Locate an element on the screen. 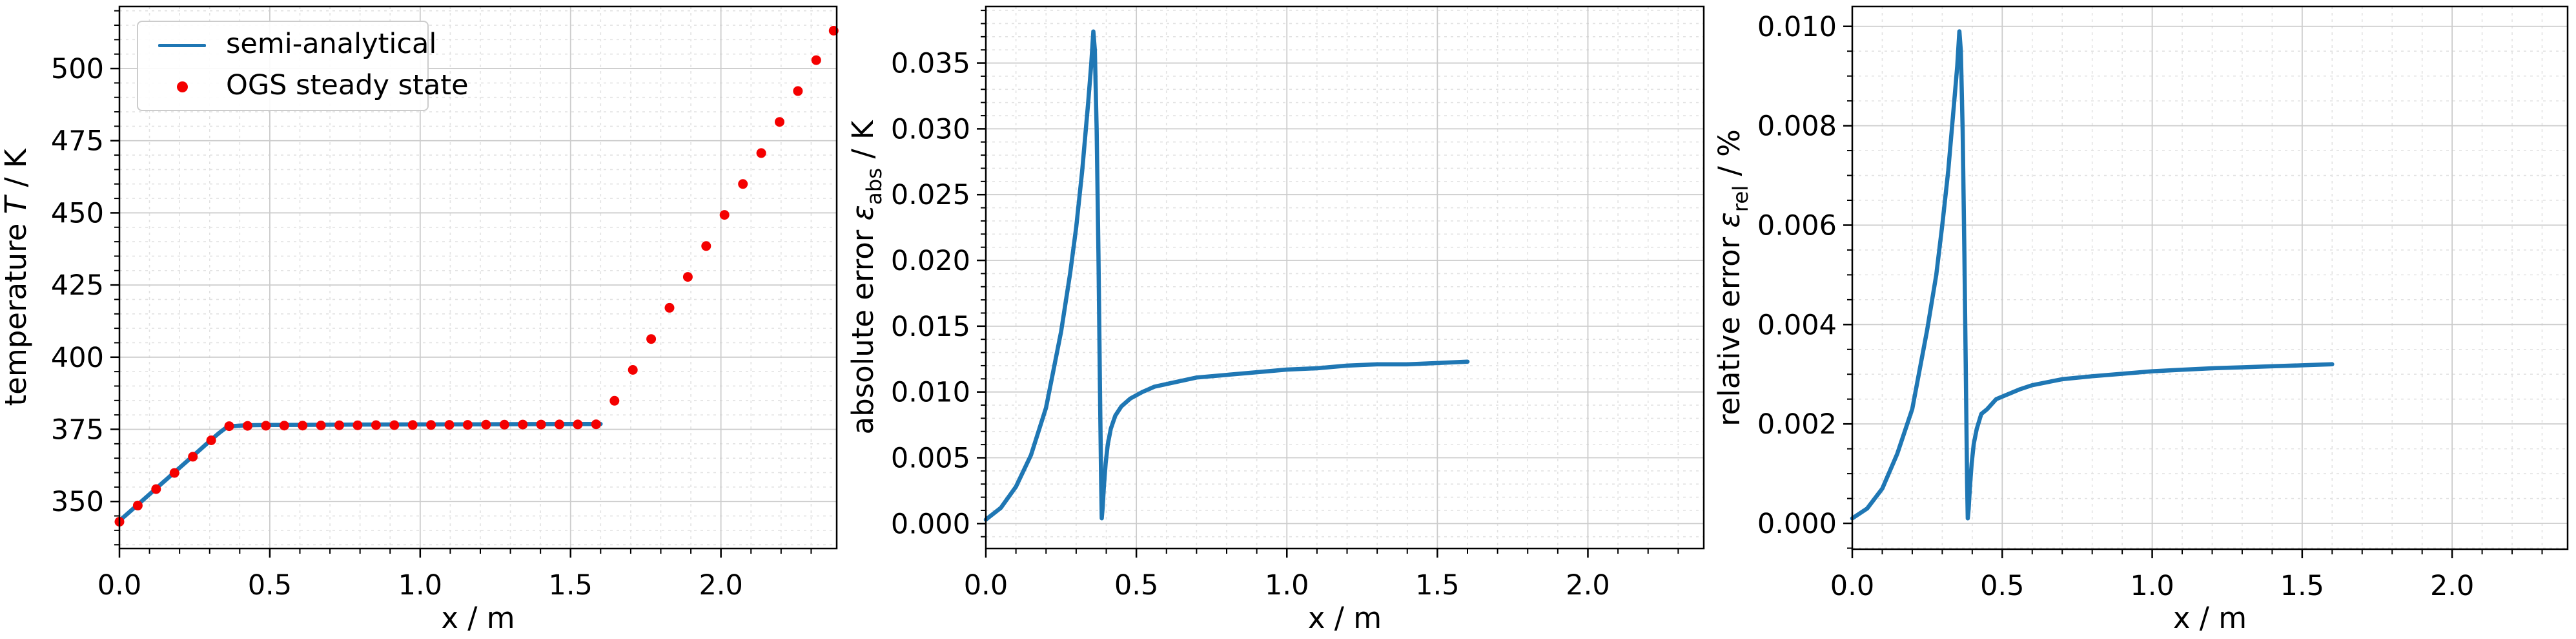 The width and height of the screenshot is (2576, 639). y-tick-label: 375 is located at coordinates (77, 430).